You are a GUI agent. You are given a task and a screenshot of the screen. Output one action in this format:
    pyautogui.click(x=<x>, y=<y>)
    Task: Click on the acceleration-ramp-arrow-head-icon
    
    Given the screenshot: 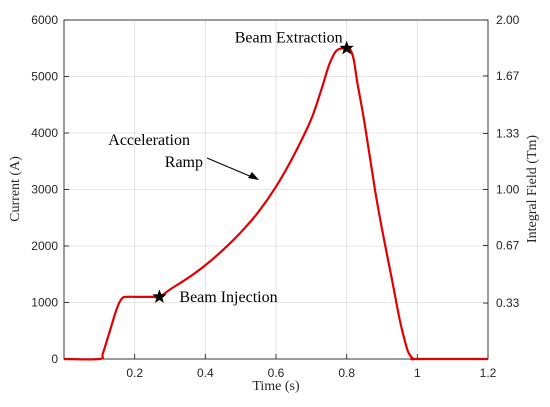 What is the action you would take?
    pyautogui.click(x=253, y=176)
    